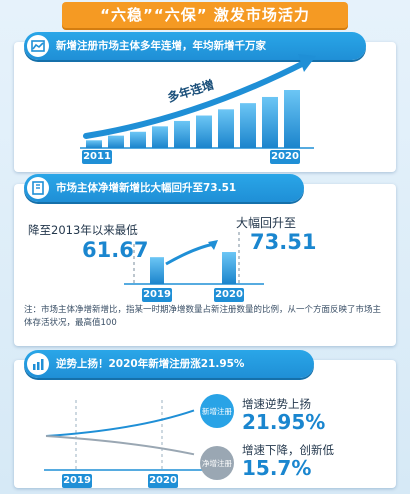 This screenshot has width=410, height=494. What do you see at coordinates (283, 242) in the screenshot?
I see `right-value: 73.51` at bounding box center [283, 242].